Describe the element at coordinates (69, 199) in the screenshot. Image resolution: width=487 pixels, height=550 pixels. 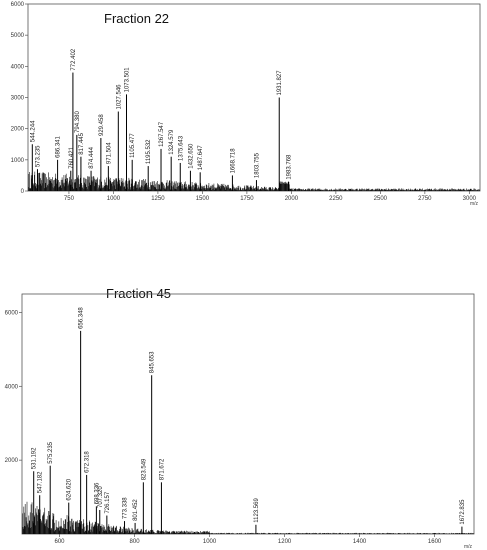
I see `x-tick-label: 750` at that location.